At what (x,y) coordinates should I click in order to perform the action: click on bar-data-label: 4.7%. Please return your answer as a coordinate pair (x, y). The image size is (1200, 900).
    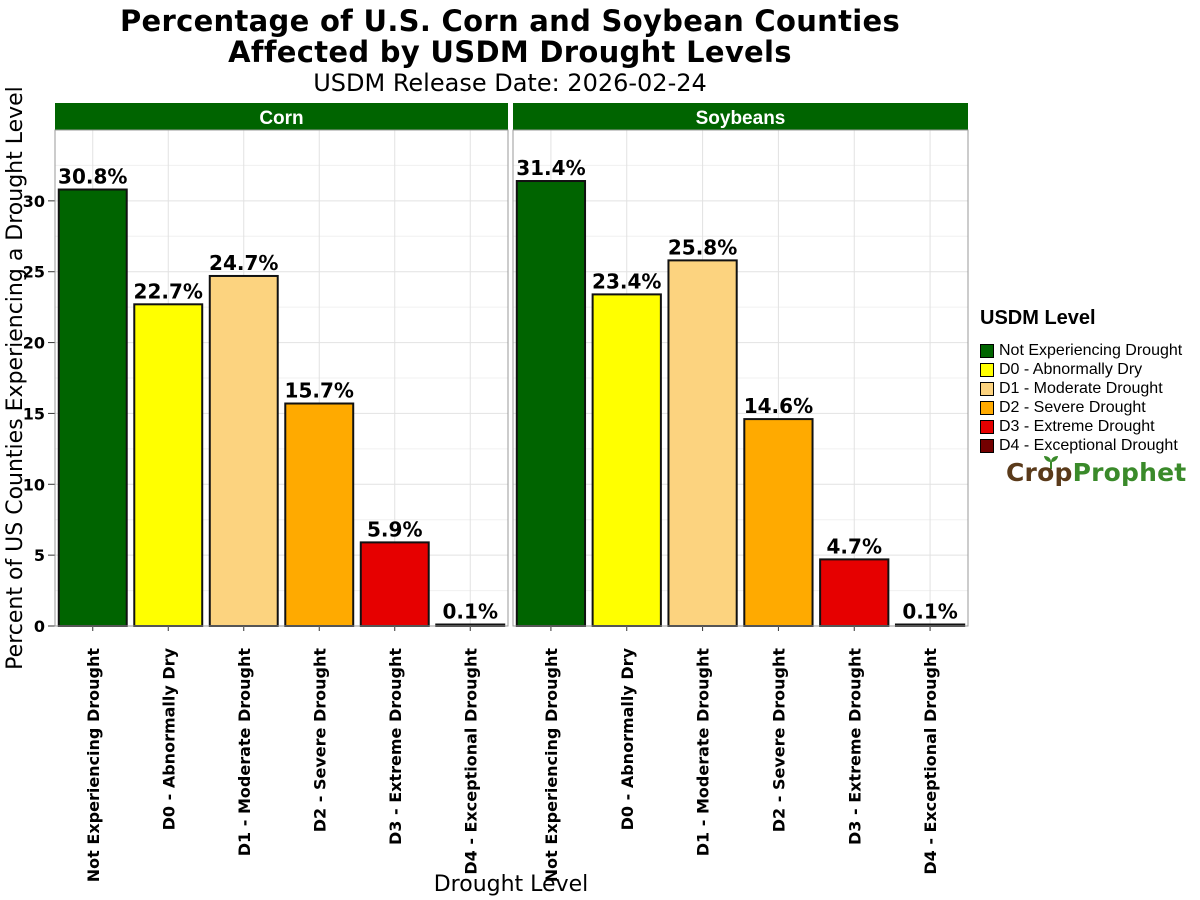
    Looking at the image, I should click on (854, 546).